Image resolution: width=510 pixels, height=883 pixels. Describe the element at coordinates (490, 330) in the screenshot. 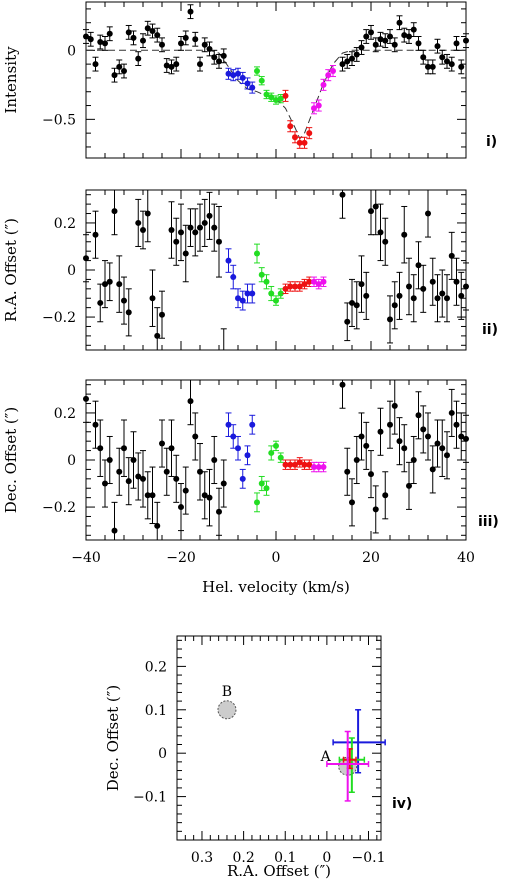

I see `panel-label: ii)` at that location.